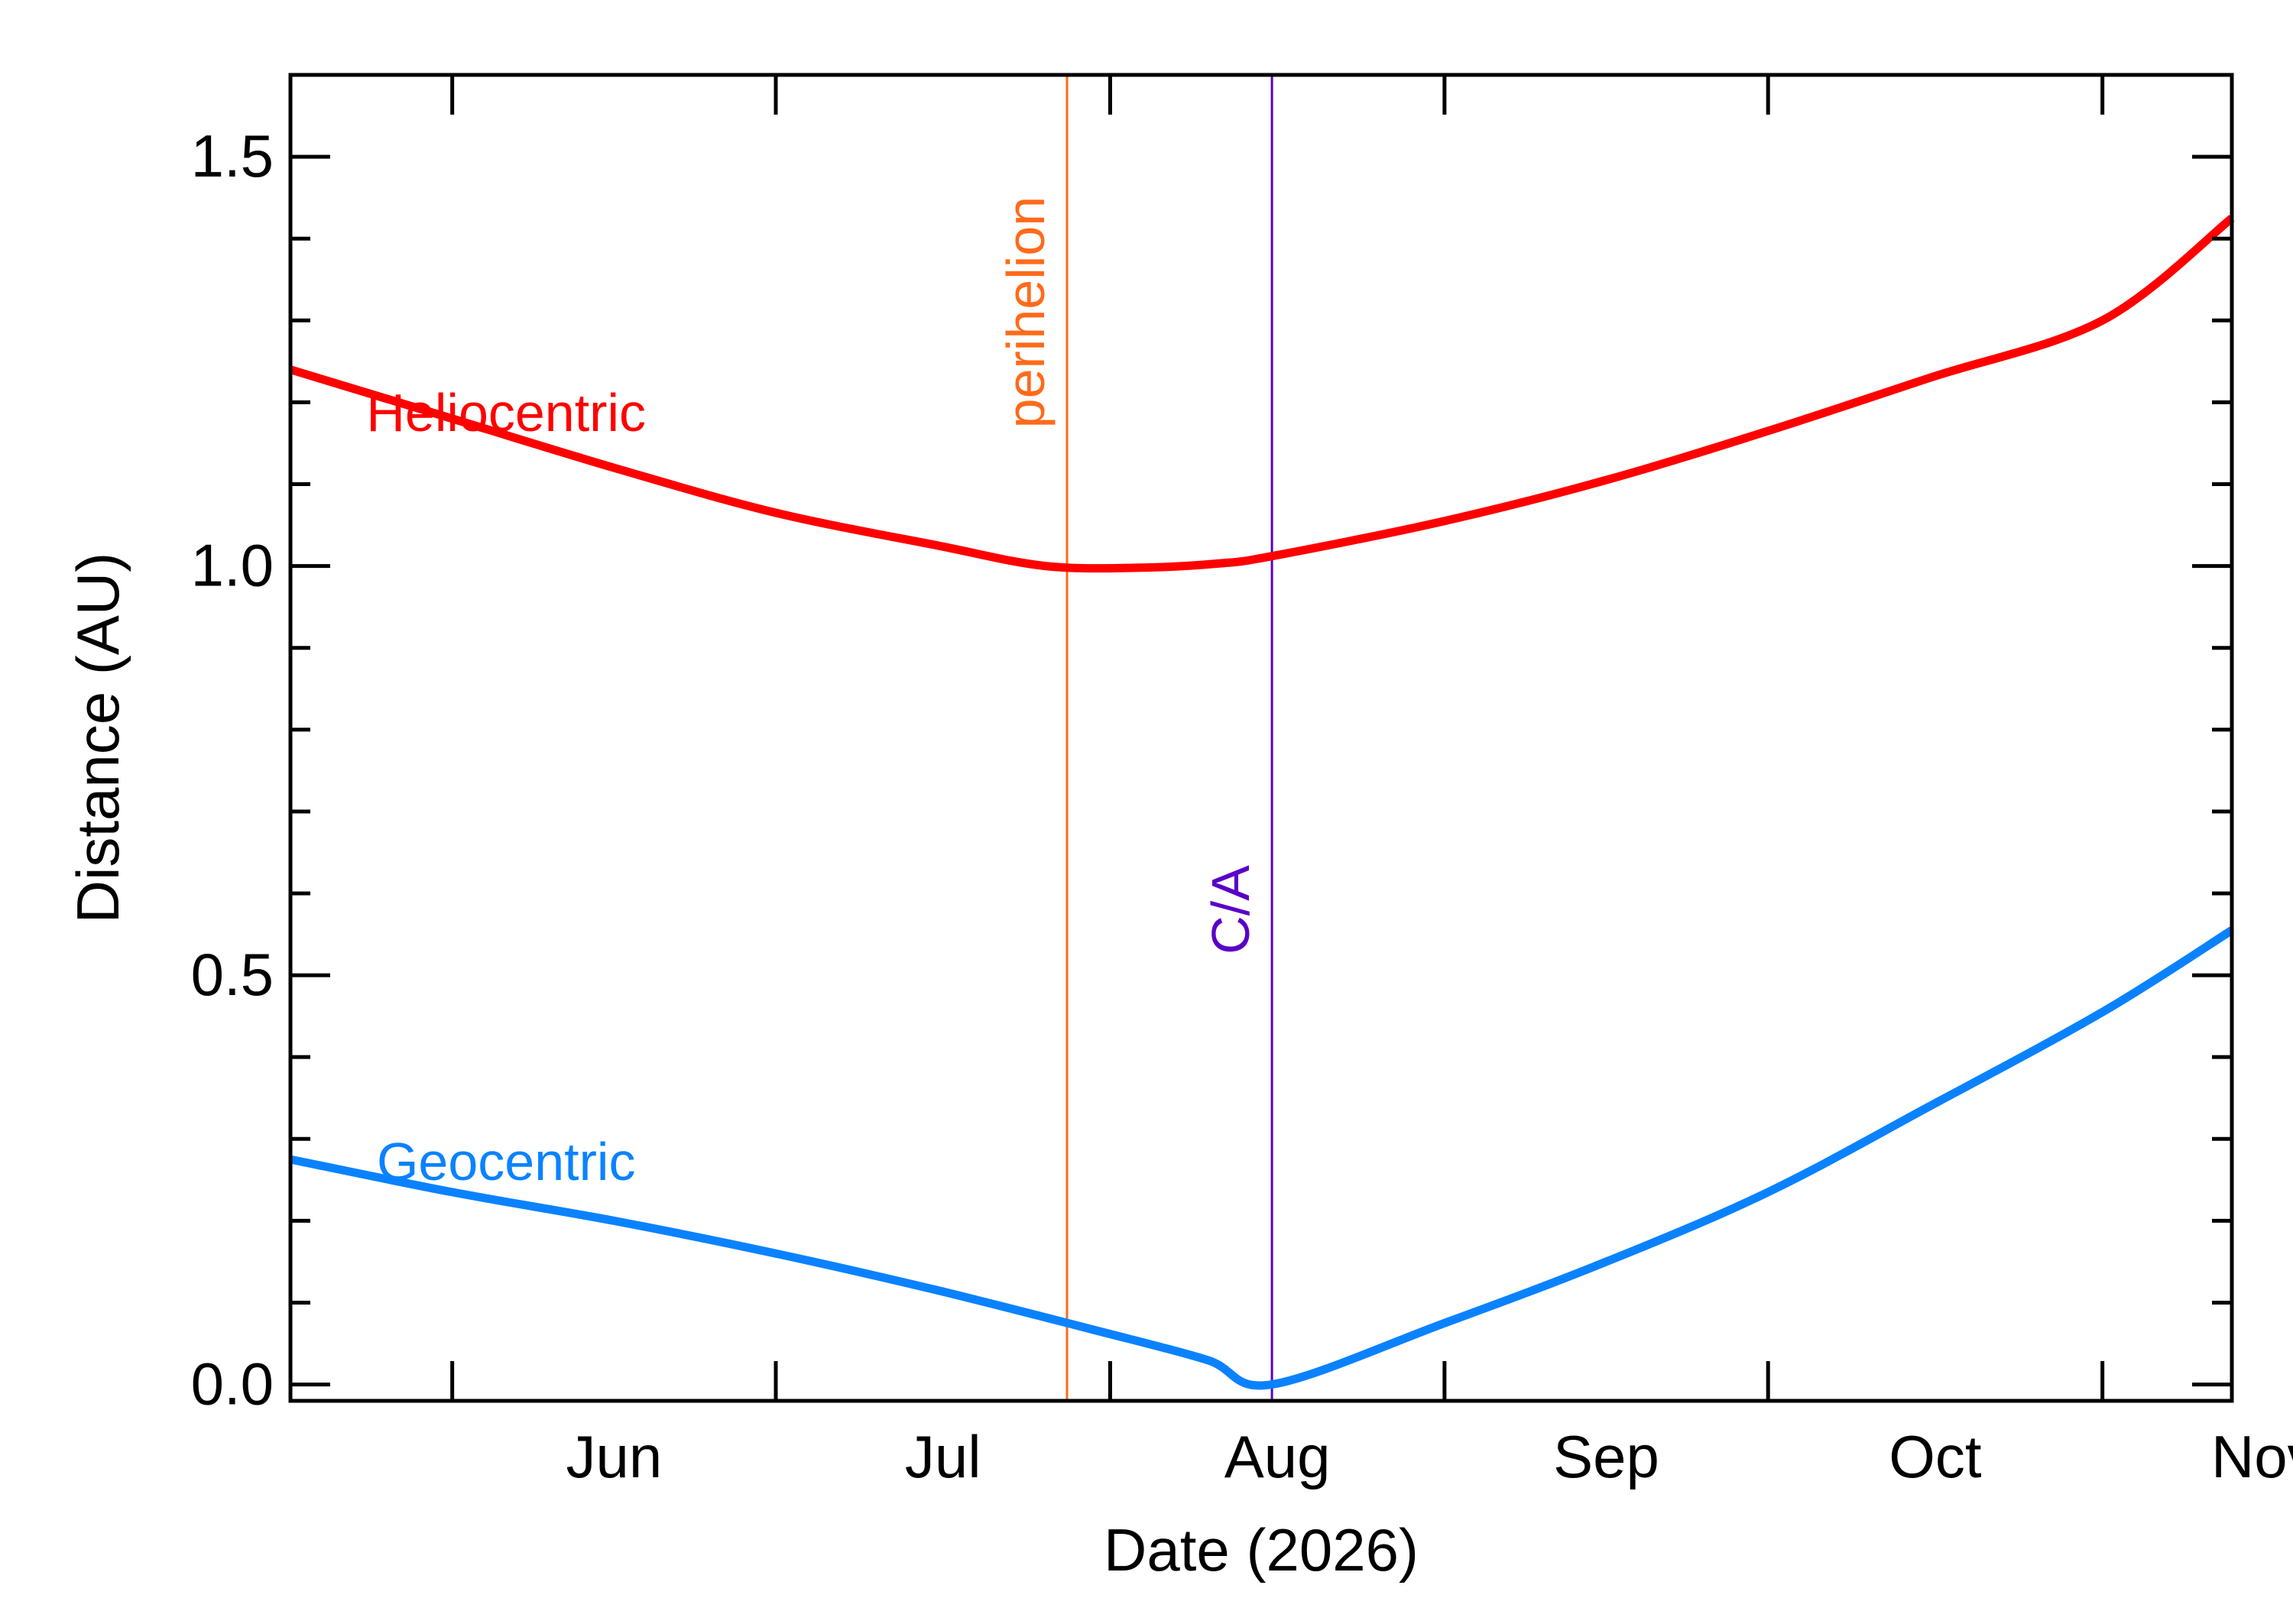  What do you see at coordinates (614, 1456) in the screenshot?
I see `x-tick-label: Jun` at bounding box center [614, 1456].